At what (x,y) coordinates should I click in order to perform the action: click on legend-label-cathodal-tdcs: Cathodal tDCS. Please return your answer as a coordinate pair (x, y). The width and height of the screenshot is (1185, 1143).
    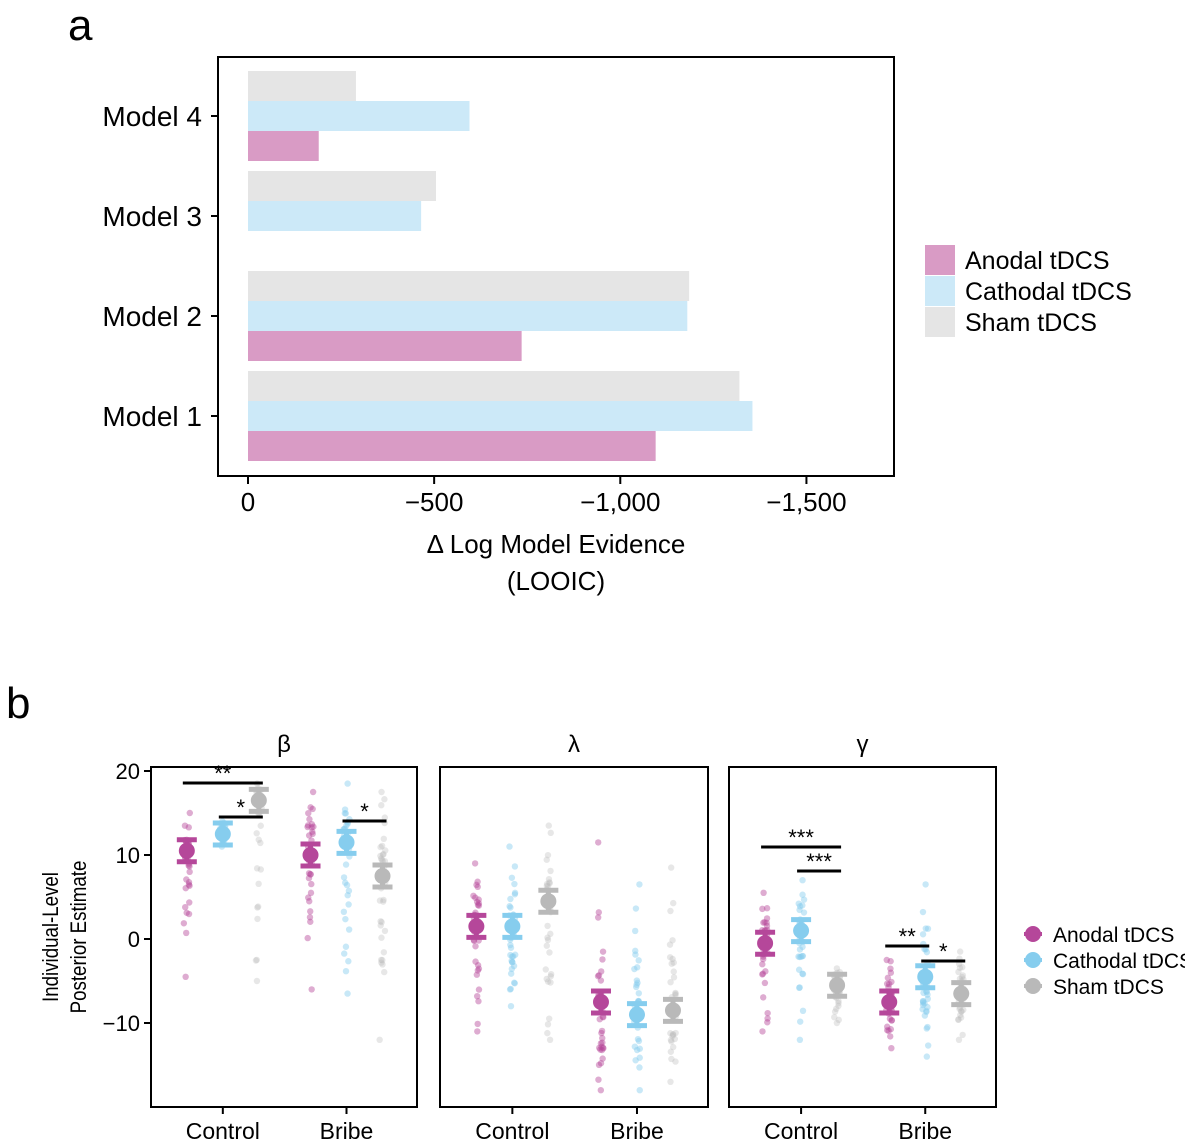
    Looking at the image, I should click on (1048, 292).